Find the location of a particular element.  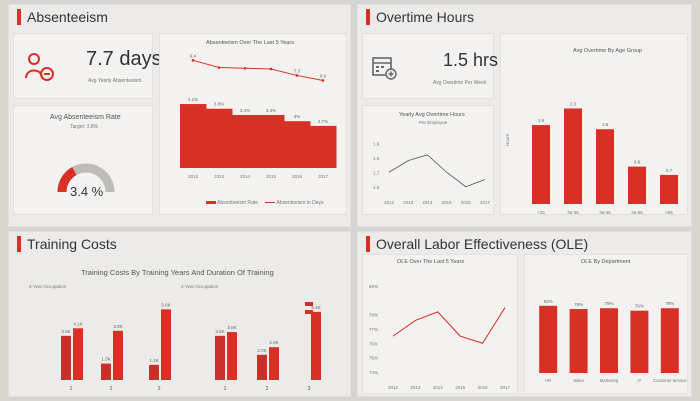

legend-bar-label: Absenteeism Rate is located at coordinates (237, 203).